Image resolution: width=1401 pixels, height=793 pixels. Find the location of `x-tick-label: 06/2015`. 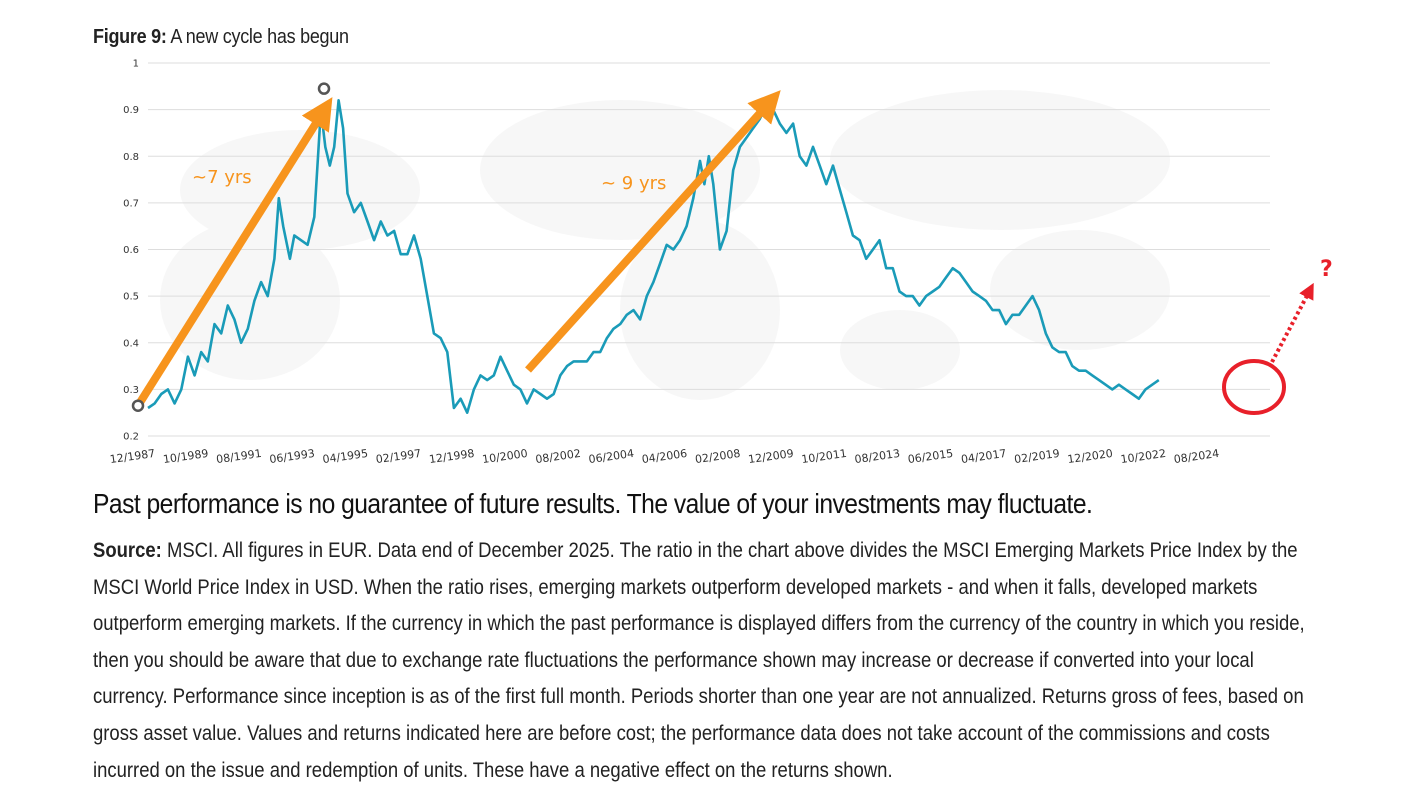

x-tick-label: 06/2015 is located at coordinates (930, 456).